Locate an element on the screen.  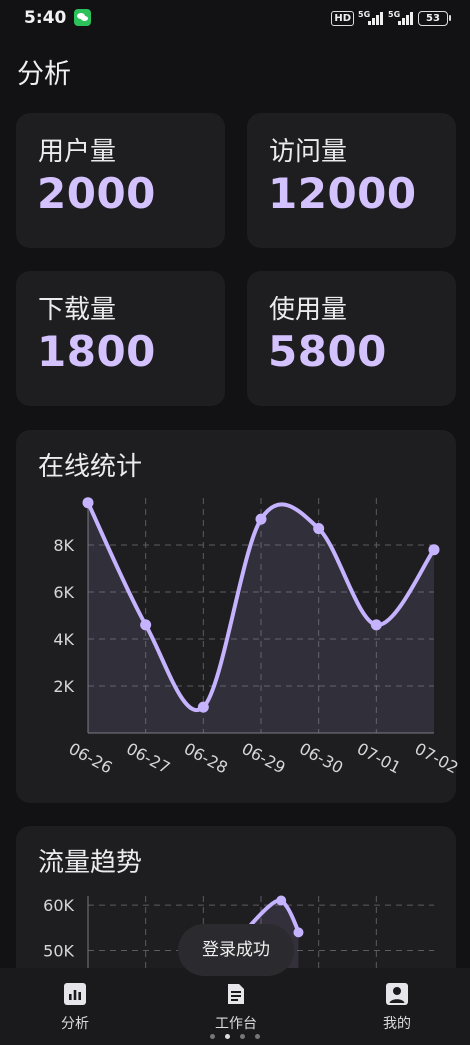
bottom-nav: 分析 工作台 我的 is located at coordinates (235, 1006).